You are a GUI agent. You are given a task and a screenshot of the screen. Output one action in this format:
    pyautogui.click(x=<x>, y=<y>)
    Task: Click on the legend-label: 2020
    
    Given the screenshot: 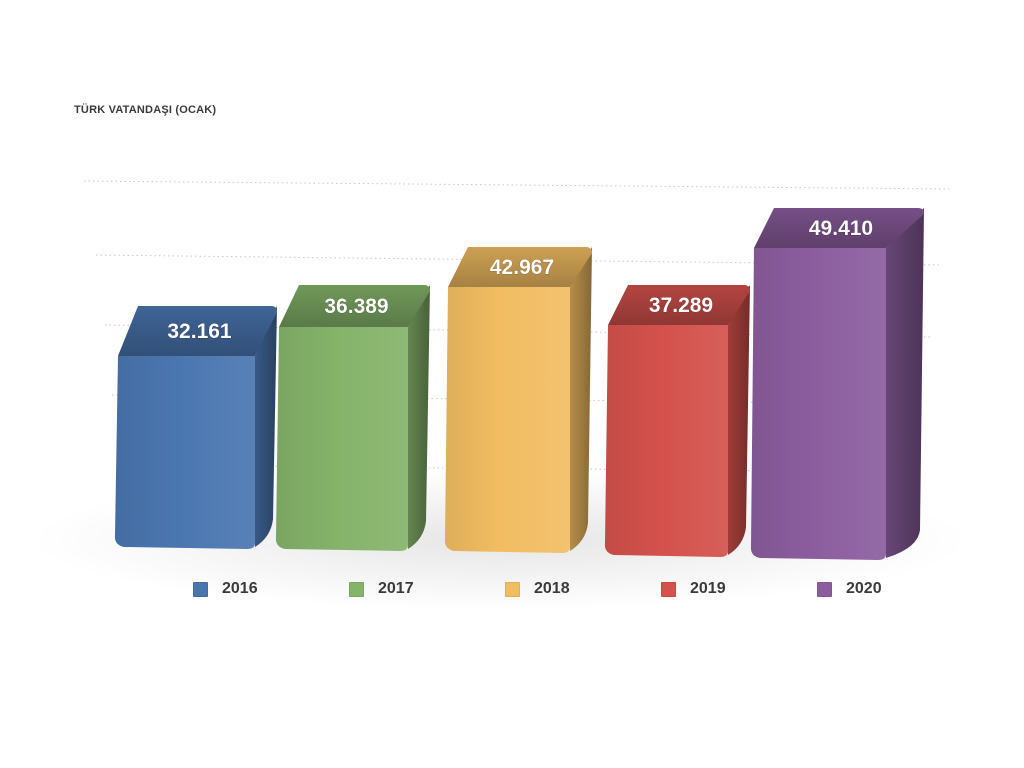 What is the action you would take?
    pyautogui.click(x=864, y=588)
    